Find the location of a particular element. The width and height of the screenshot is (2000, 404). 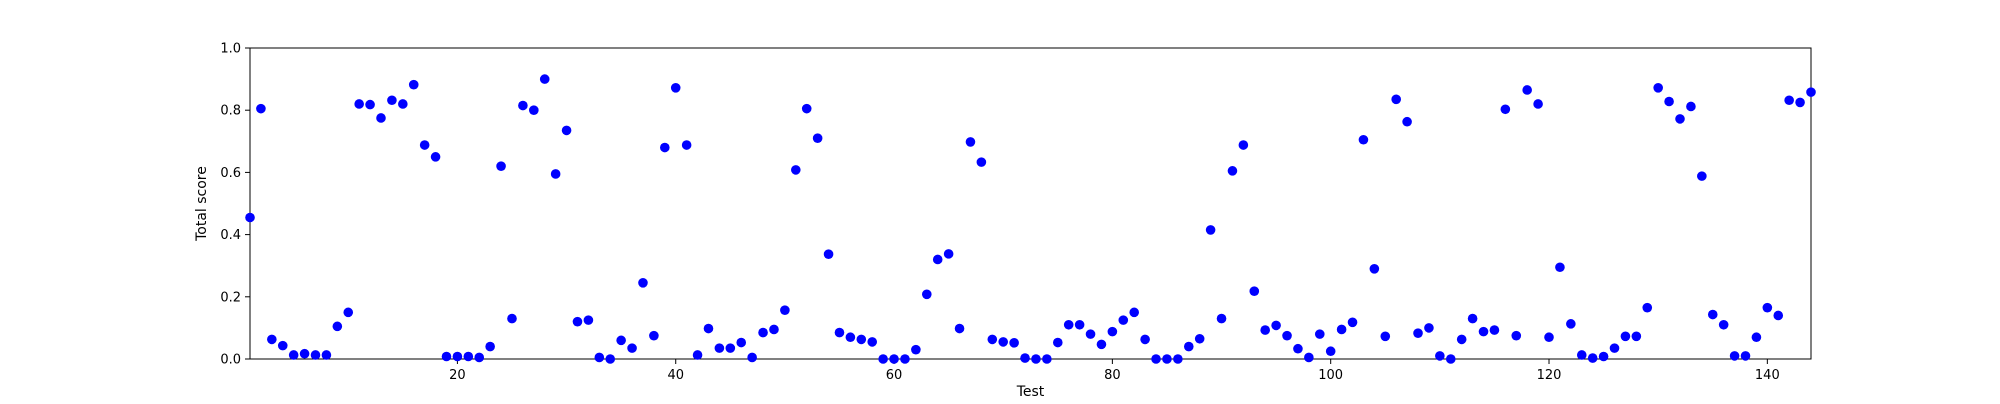

x-tick-label: 20 is located at coordinates (457, 375).